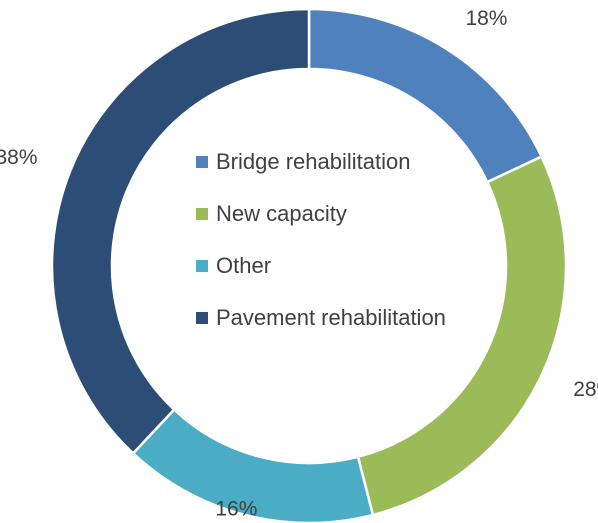 Image resolution: width=598 pixels, height=523 pixels. What do you see at coordinates (585, 389) in the screenshot?
I see `data-label: 28%` at bounding box center [585, 389].